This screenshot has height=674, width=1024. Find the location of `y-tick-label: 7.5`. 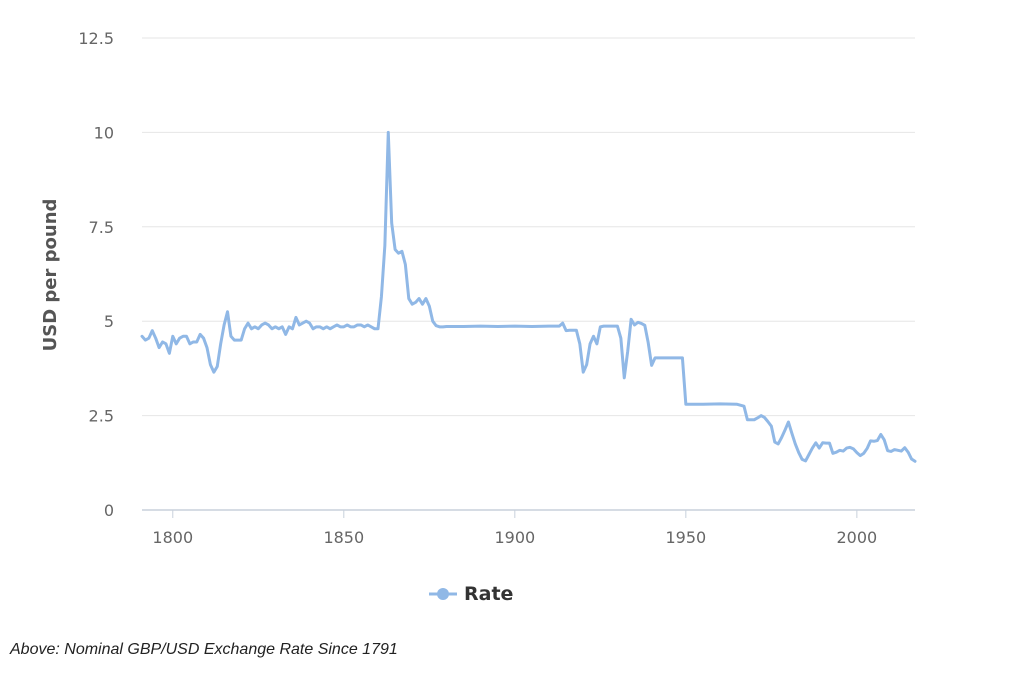

y-tick-label: 7.5 is located at coordinates (101, 227).